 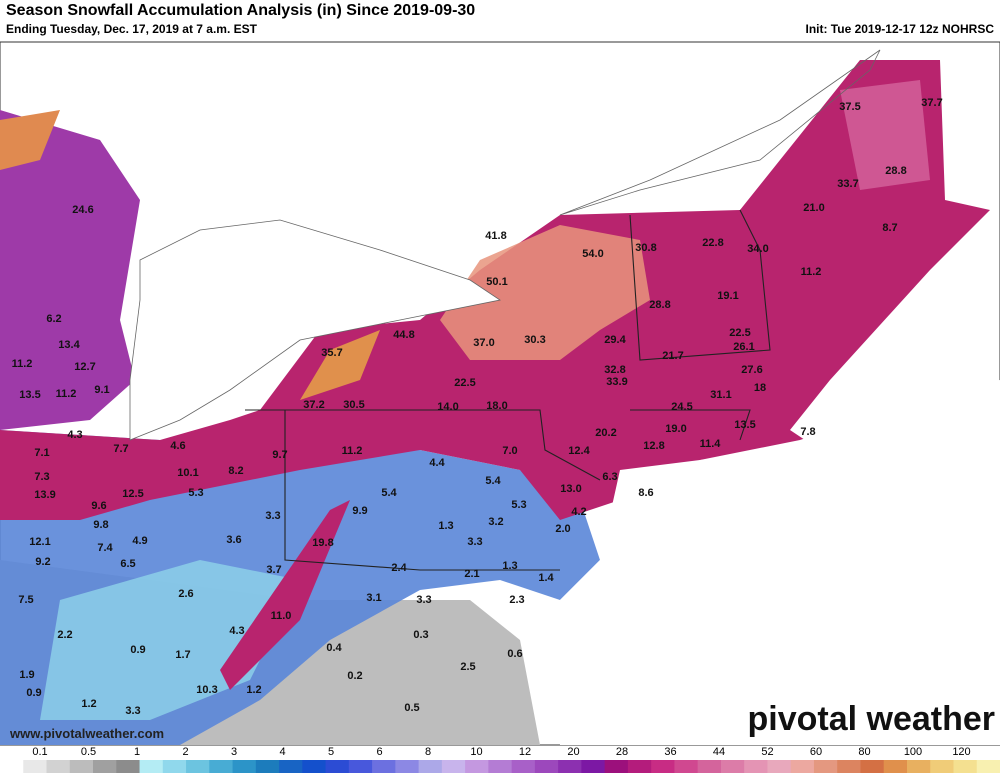 What do you see at coordinates (573, 752) in the screenshot?
I see `colorbar-tick-label: 20` at bounding box center [573, 752].